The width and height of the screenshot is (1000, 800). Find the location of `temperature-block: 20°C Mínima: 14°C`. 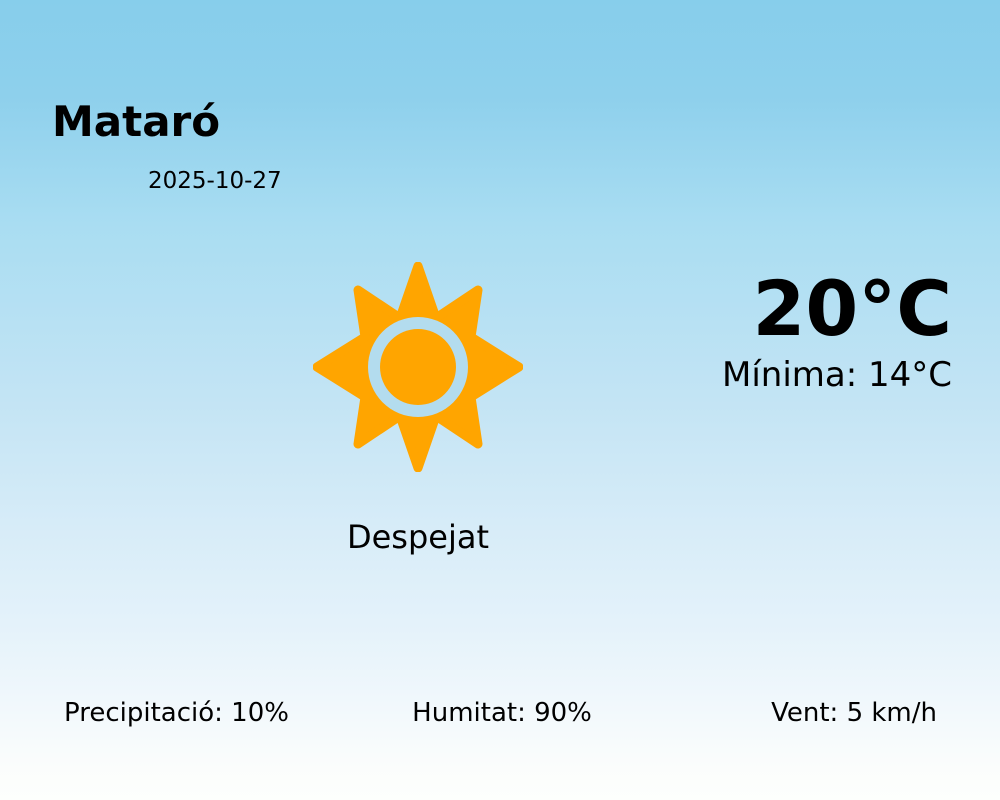

temperature-block: 20°C Mínima: 14°C is located at coordinates (837, 331).